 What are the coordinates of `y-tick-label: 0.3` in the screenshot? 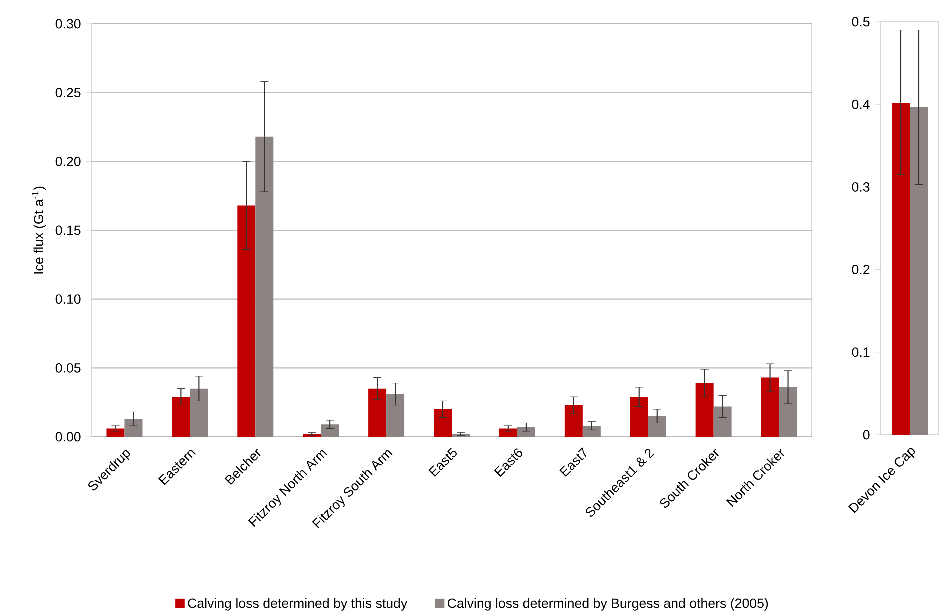 It's located at (861, 187).